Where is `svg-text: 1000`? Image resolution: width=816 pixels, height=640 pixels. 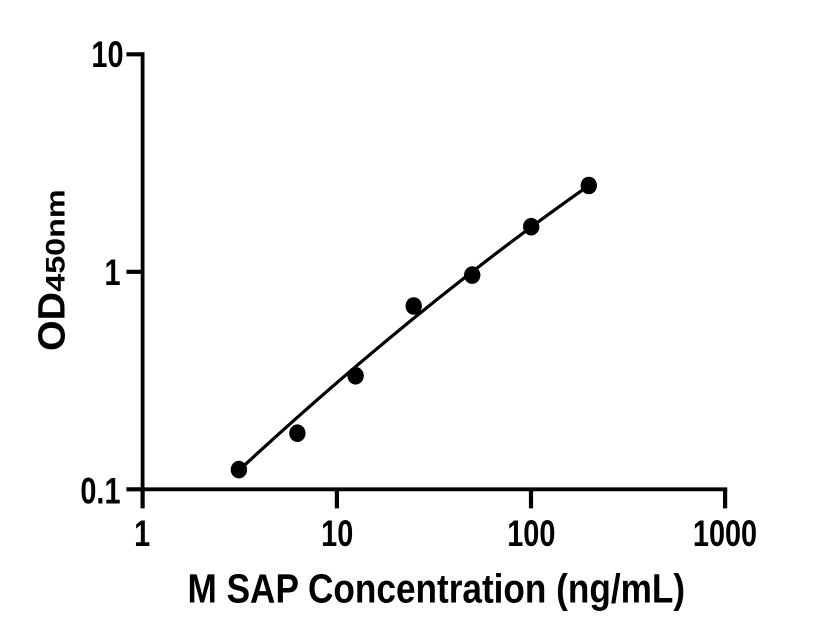 svg-text: 1000 is located at coordinates (725, 533).